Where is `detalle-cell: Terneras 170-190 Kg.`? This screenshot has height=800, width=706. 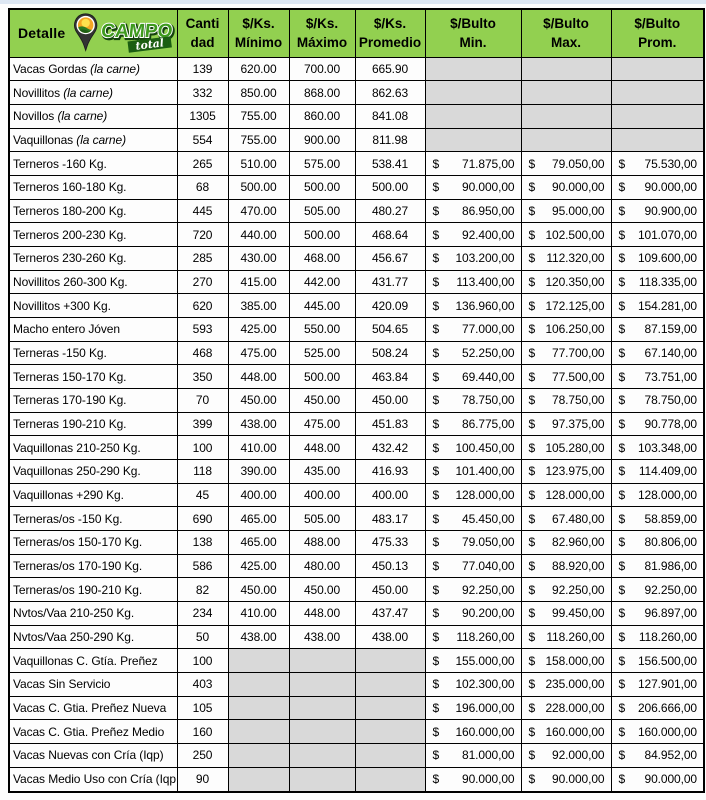 detalle-cell: Terneras 170-190 Kg. is located at coordinates (93, 400).